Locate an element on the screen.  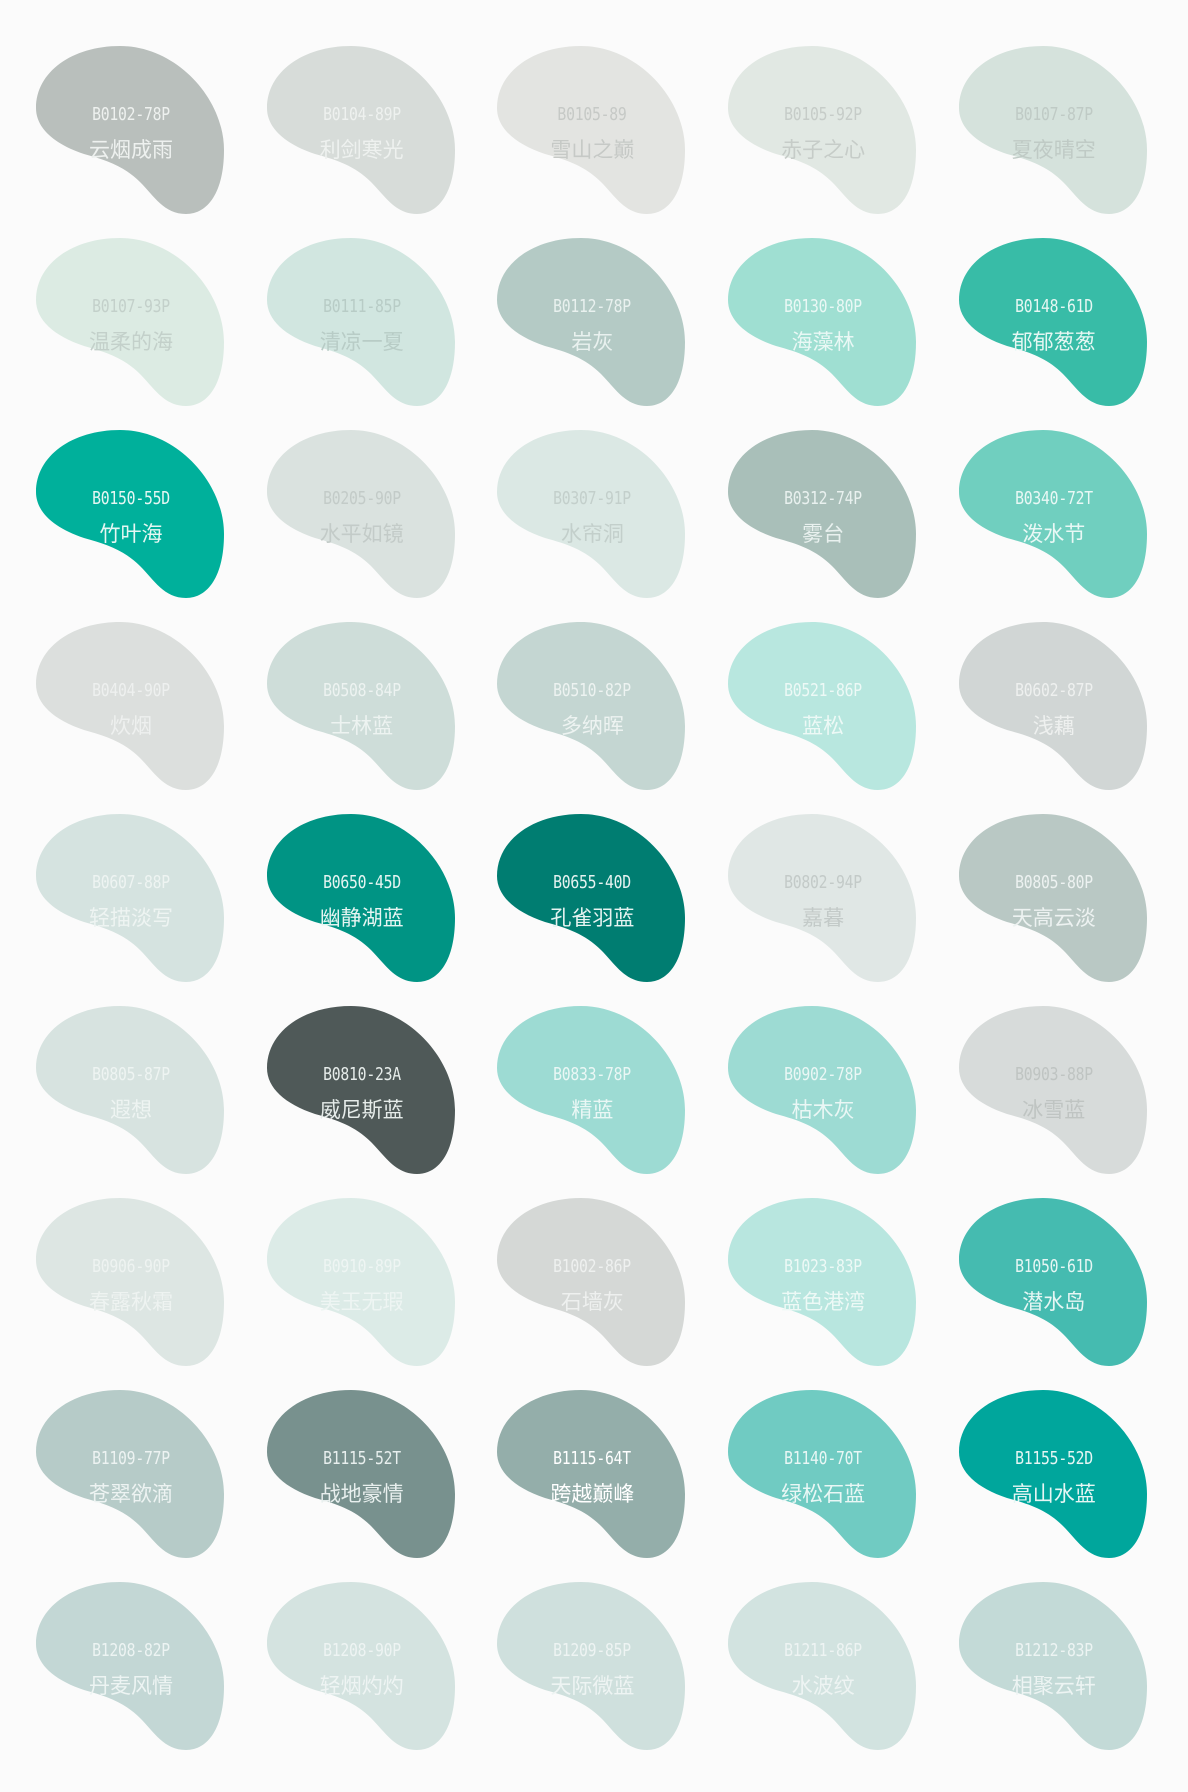
swatch-code: B0805-80P is located at coordinates (1053, 882).